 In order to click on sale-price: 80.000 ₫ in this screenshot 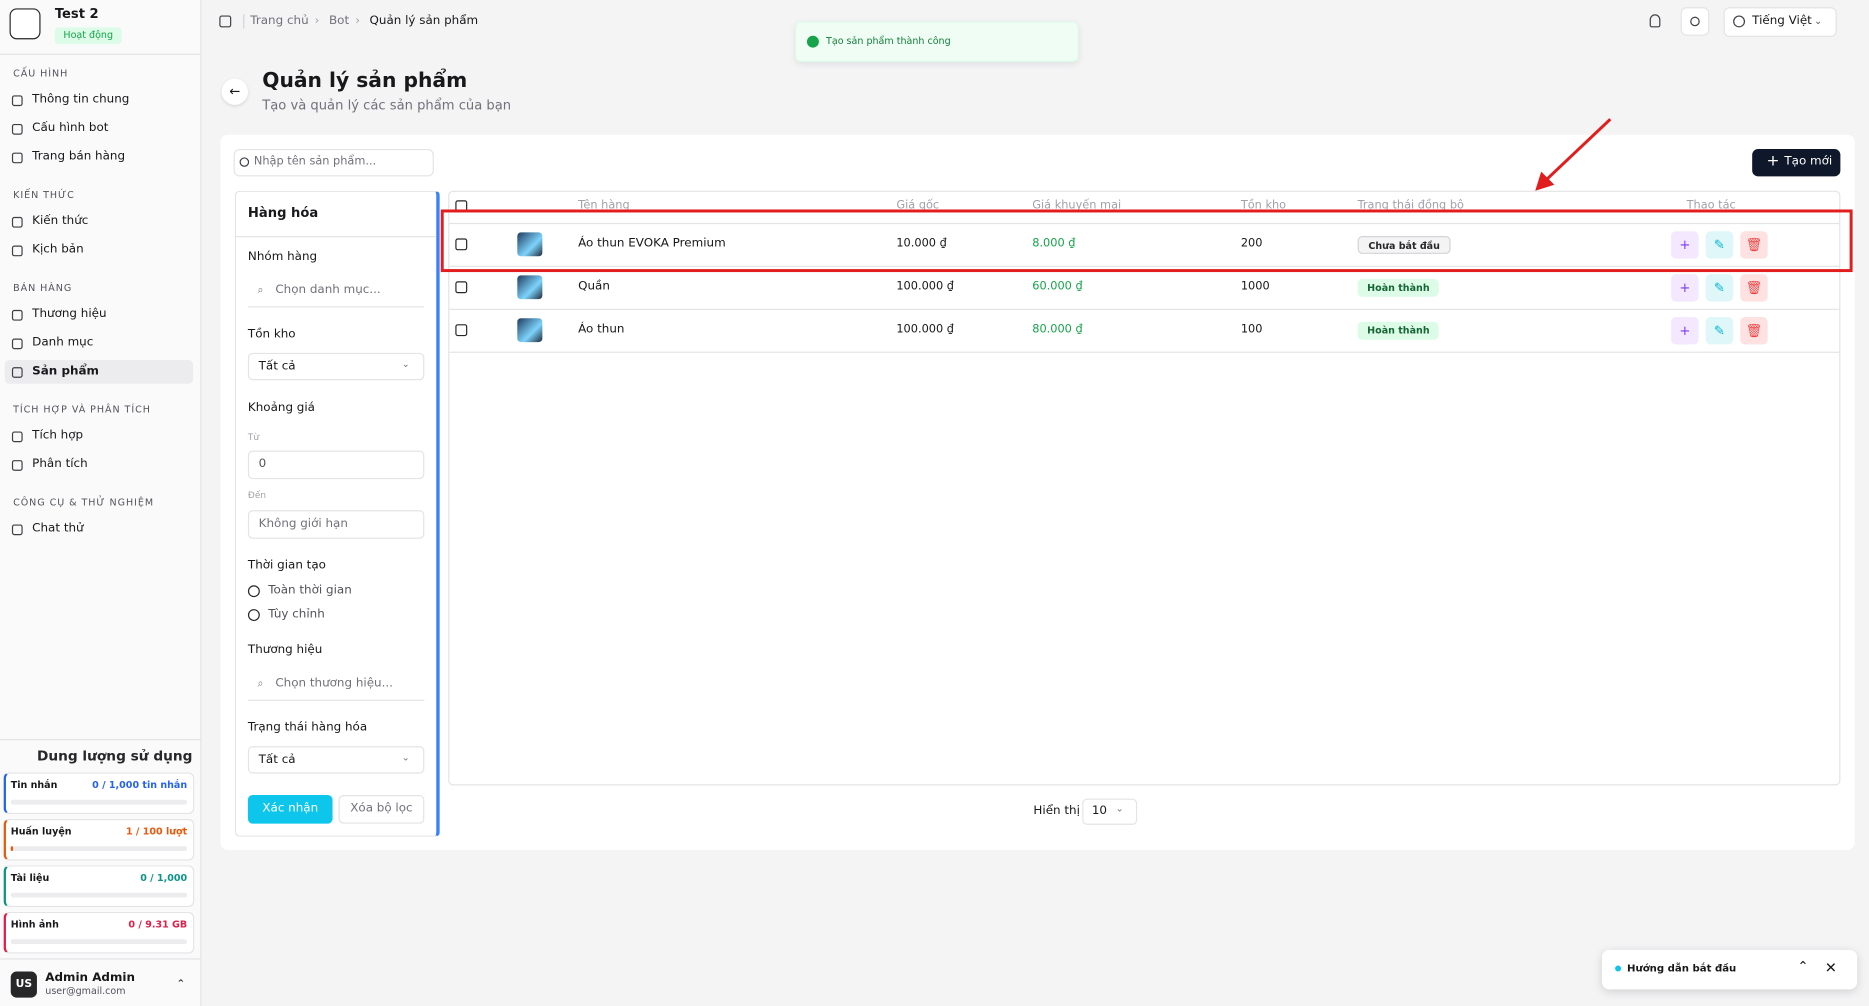, I will do `click(1057, 330)`.